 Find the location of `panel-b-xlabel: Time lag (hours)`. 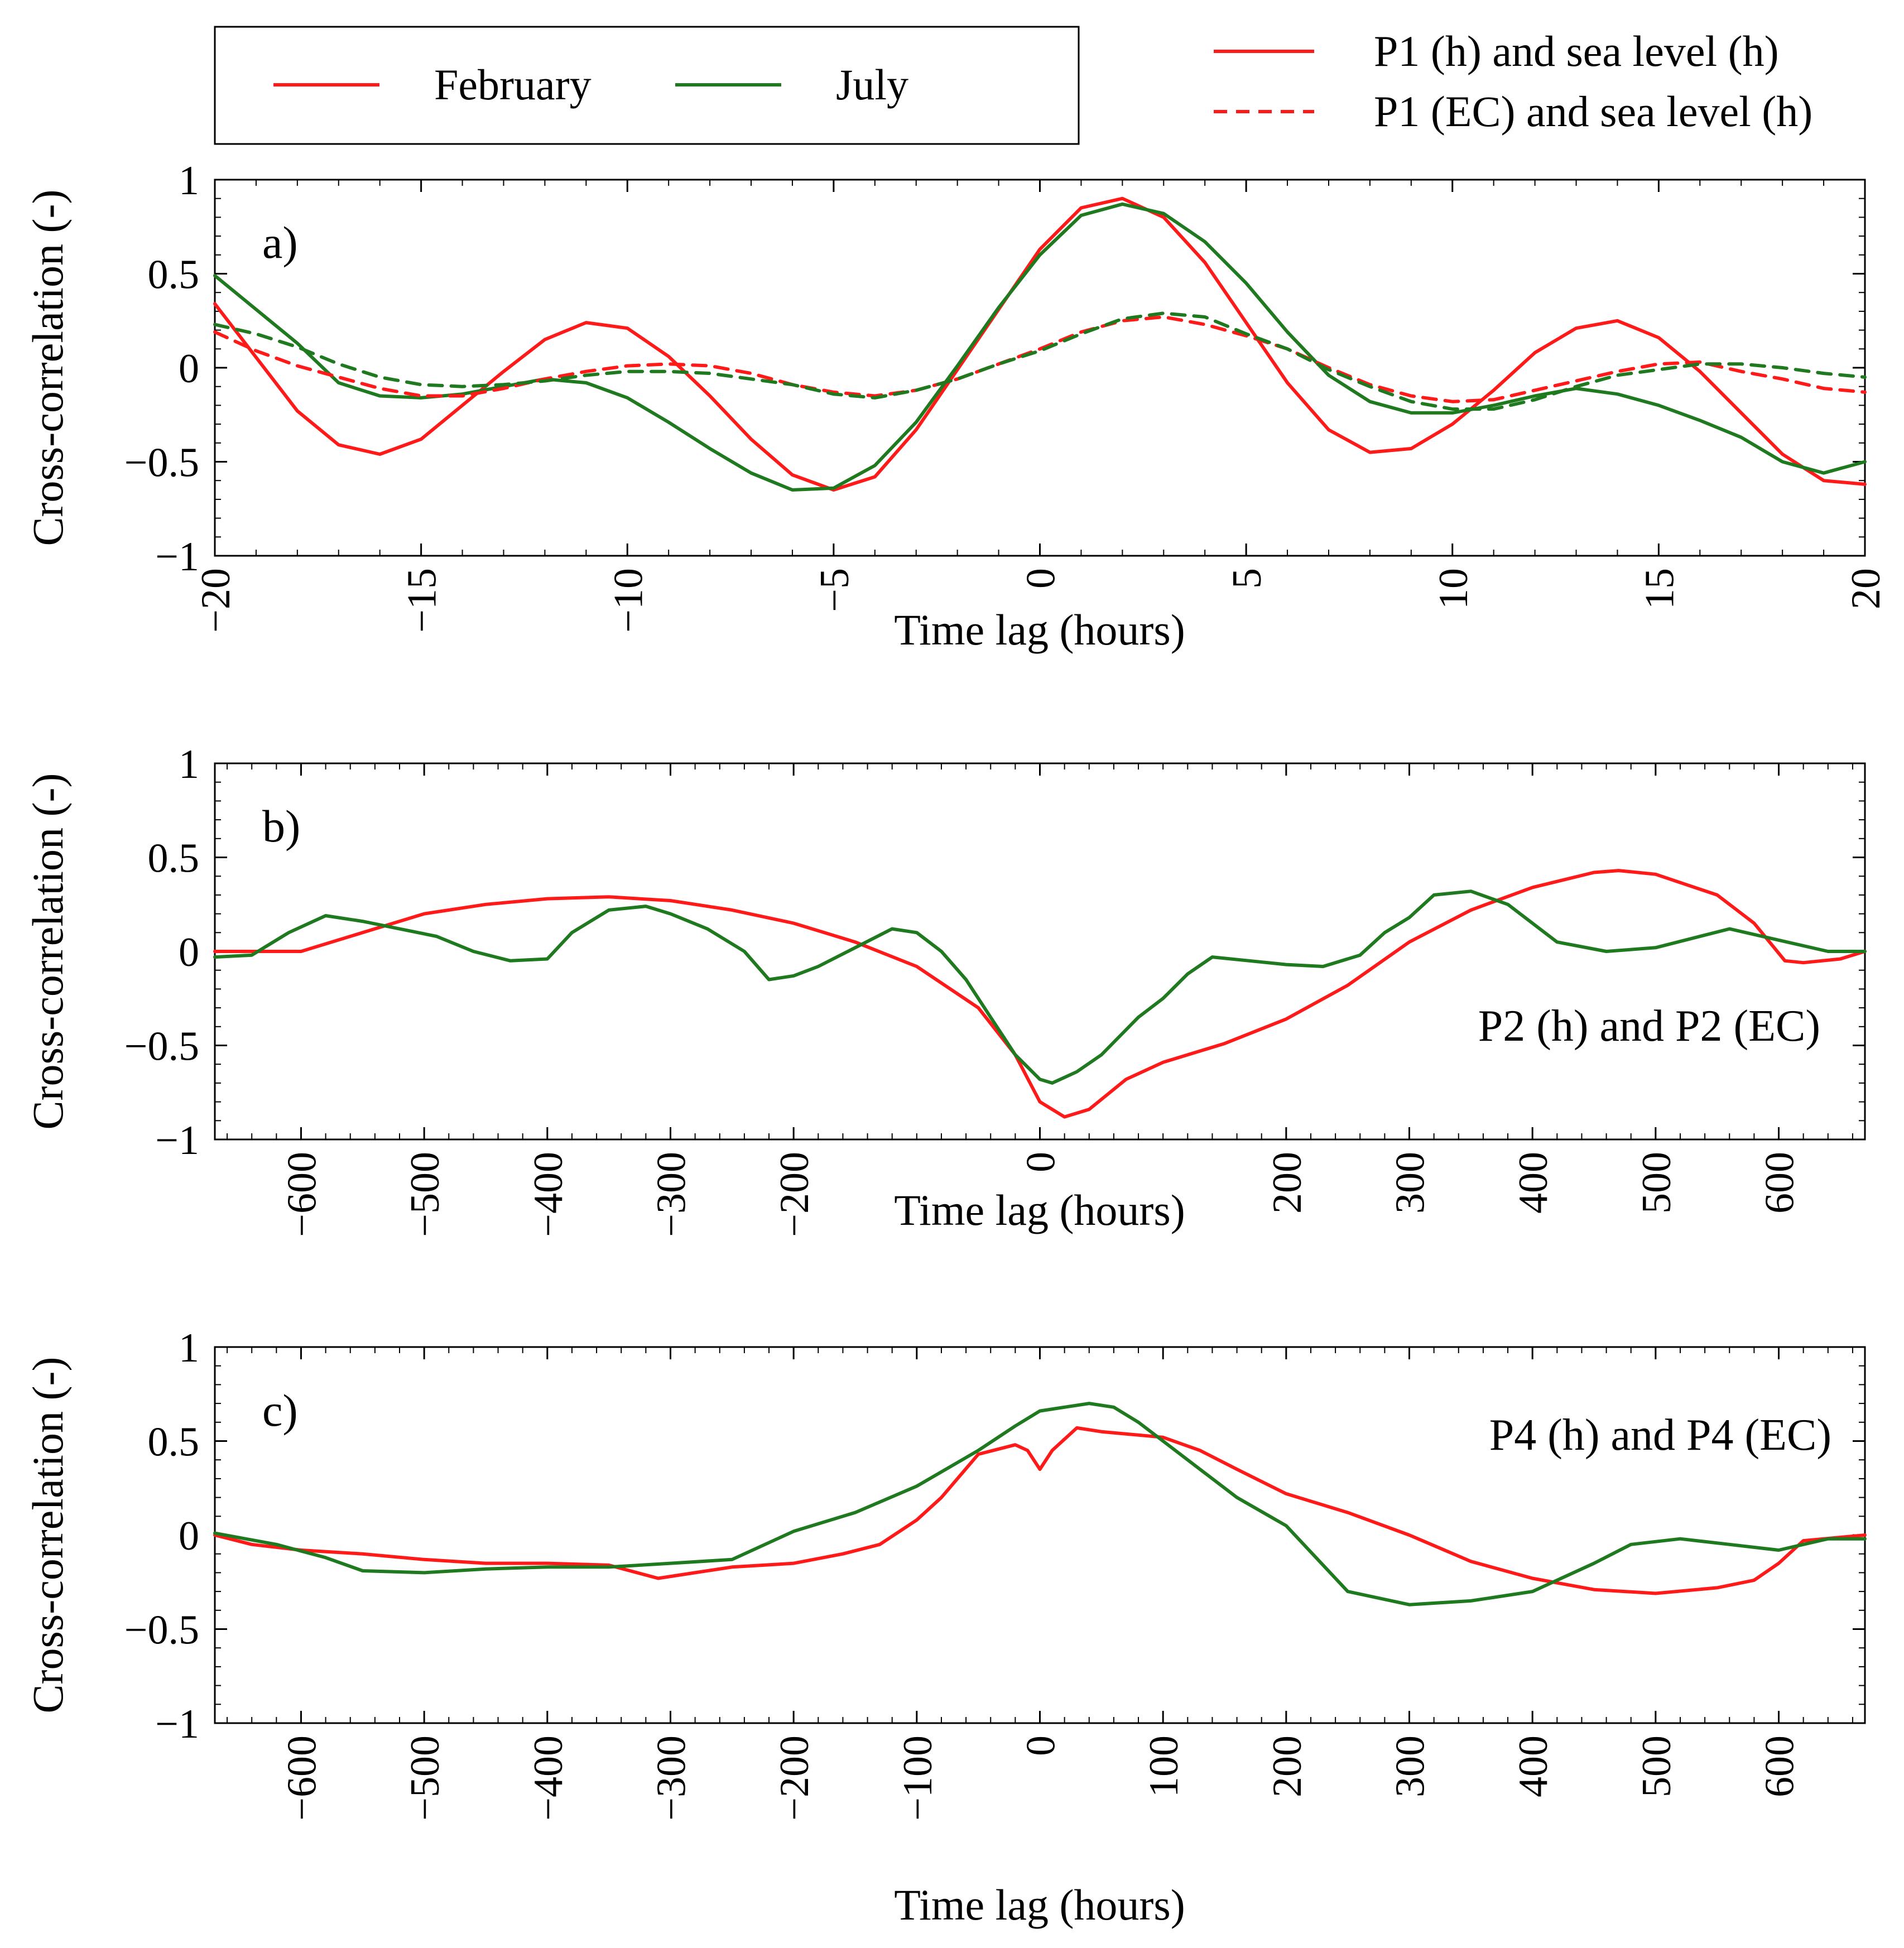

panel-b-xlabel: Time lag (hours) is located at coordinates (1039, 1210).